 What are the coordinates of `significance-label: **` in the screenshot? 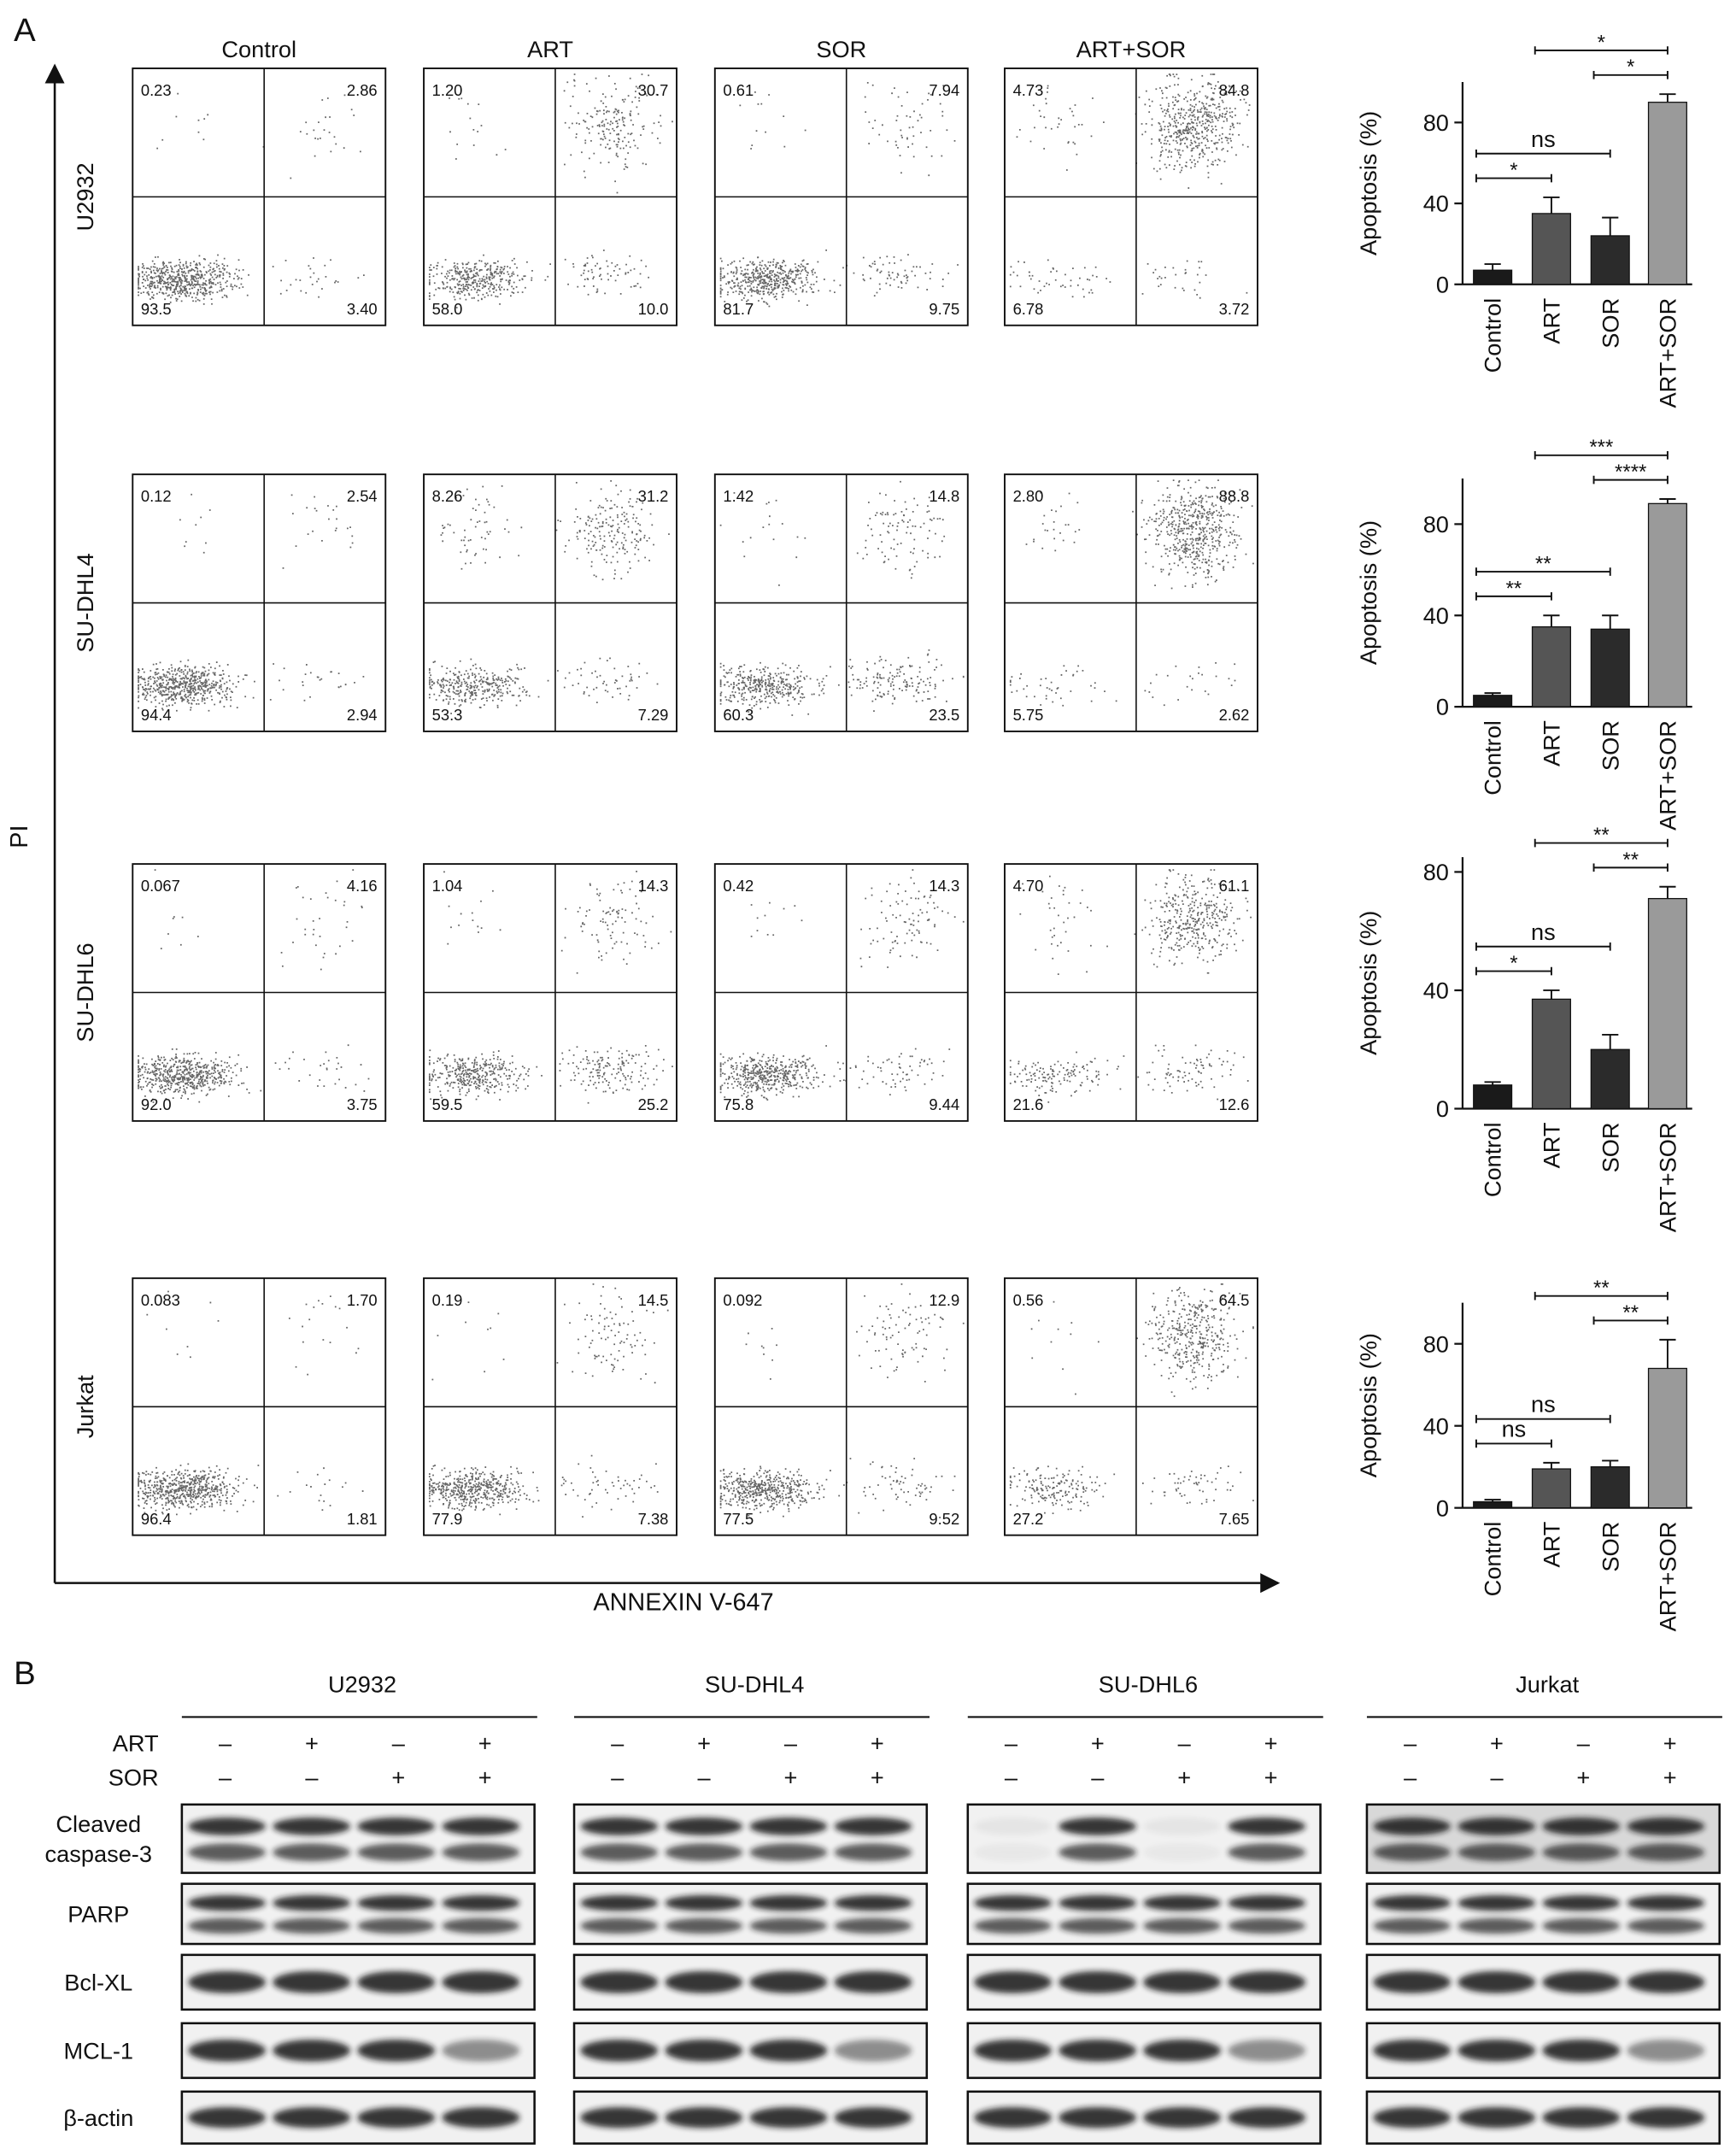 It's located at (1630, 860).